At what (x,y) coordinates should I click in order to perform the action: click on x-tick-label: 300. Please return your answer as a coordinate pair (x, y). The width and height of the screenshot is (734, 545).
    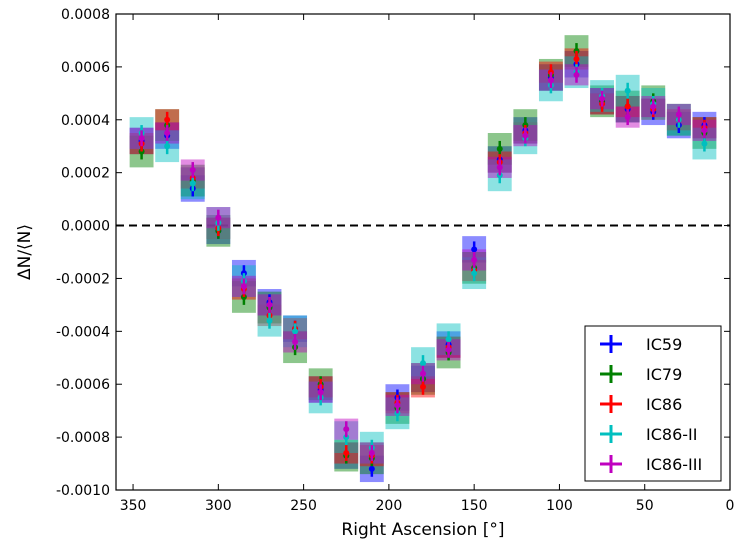
    Looking at the image, I should click on (218, 506).